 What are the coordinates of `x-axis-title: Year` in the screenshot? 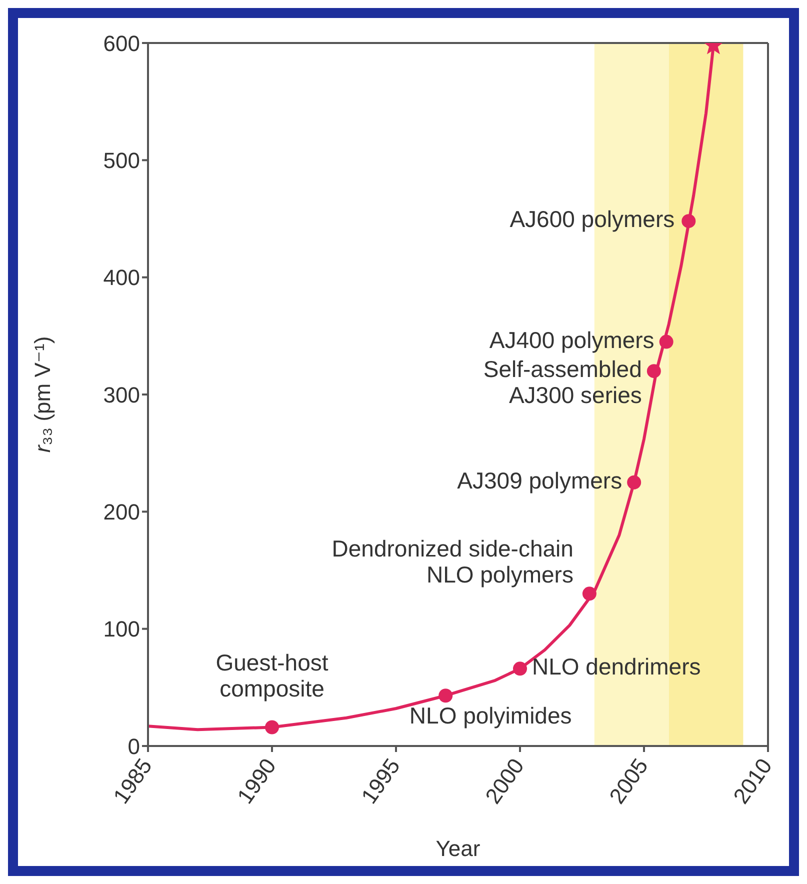 It's located at (458, 848).